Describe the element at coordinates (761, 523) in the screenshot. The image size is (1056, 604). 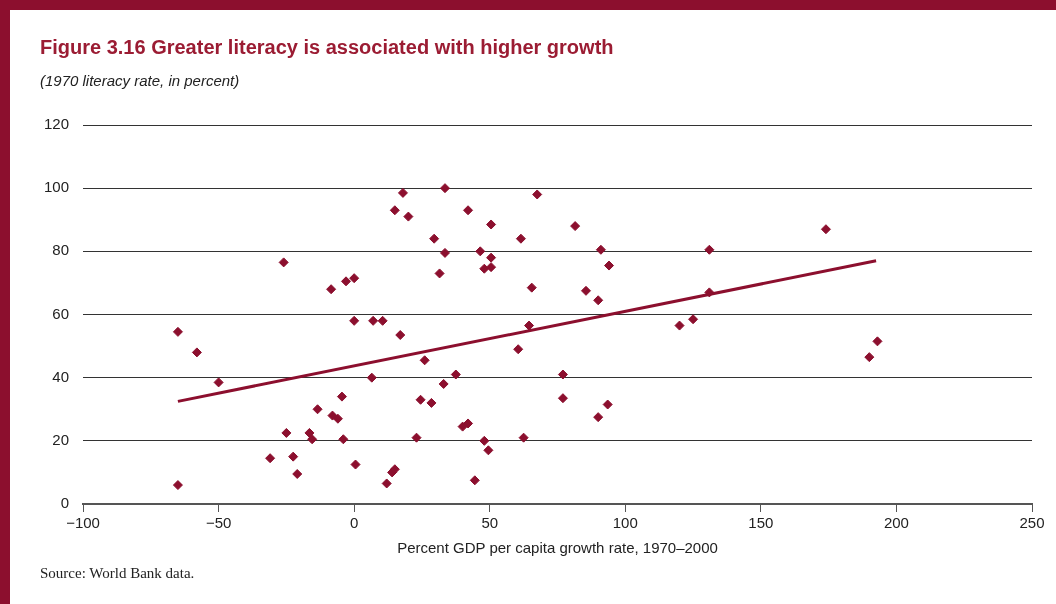
I see `x-tick-label: 150` at that location.